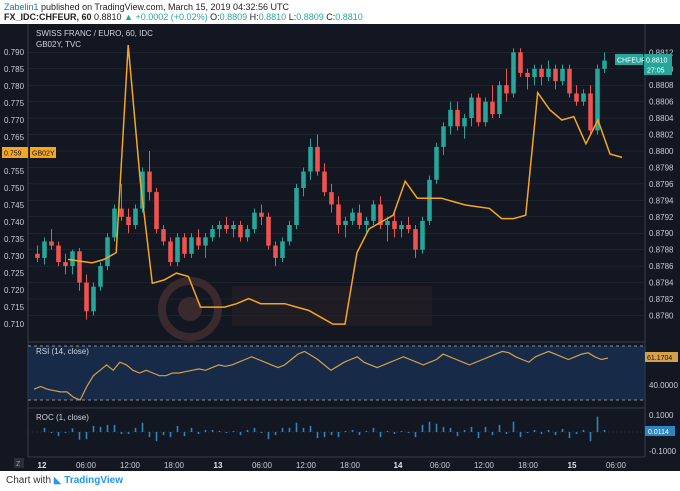 This screenshot has height=491, width=680. I want to click on time-axis-label: 12, so click(42, 465).